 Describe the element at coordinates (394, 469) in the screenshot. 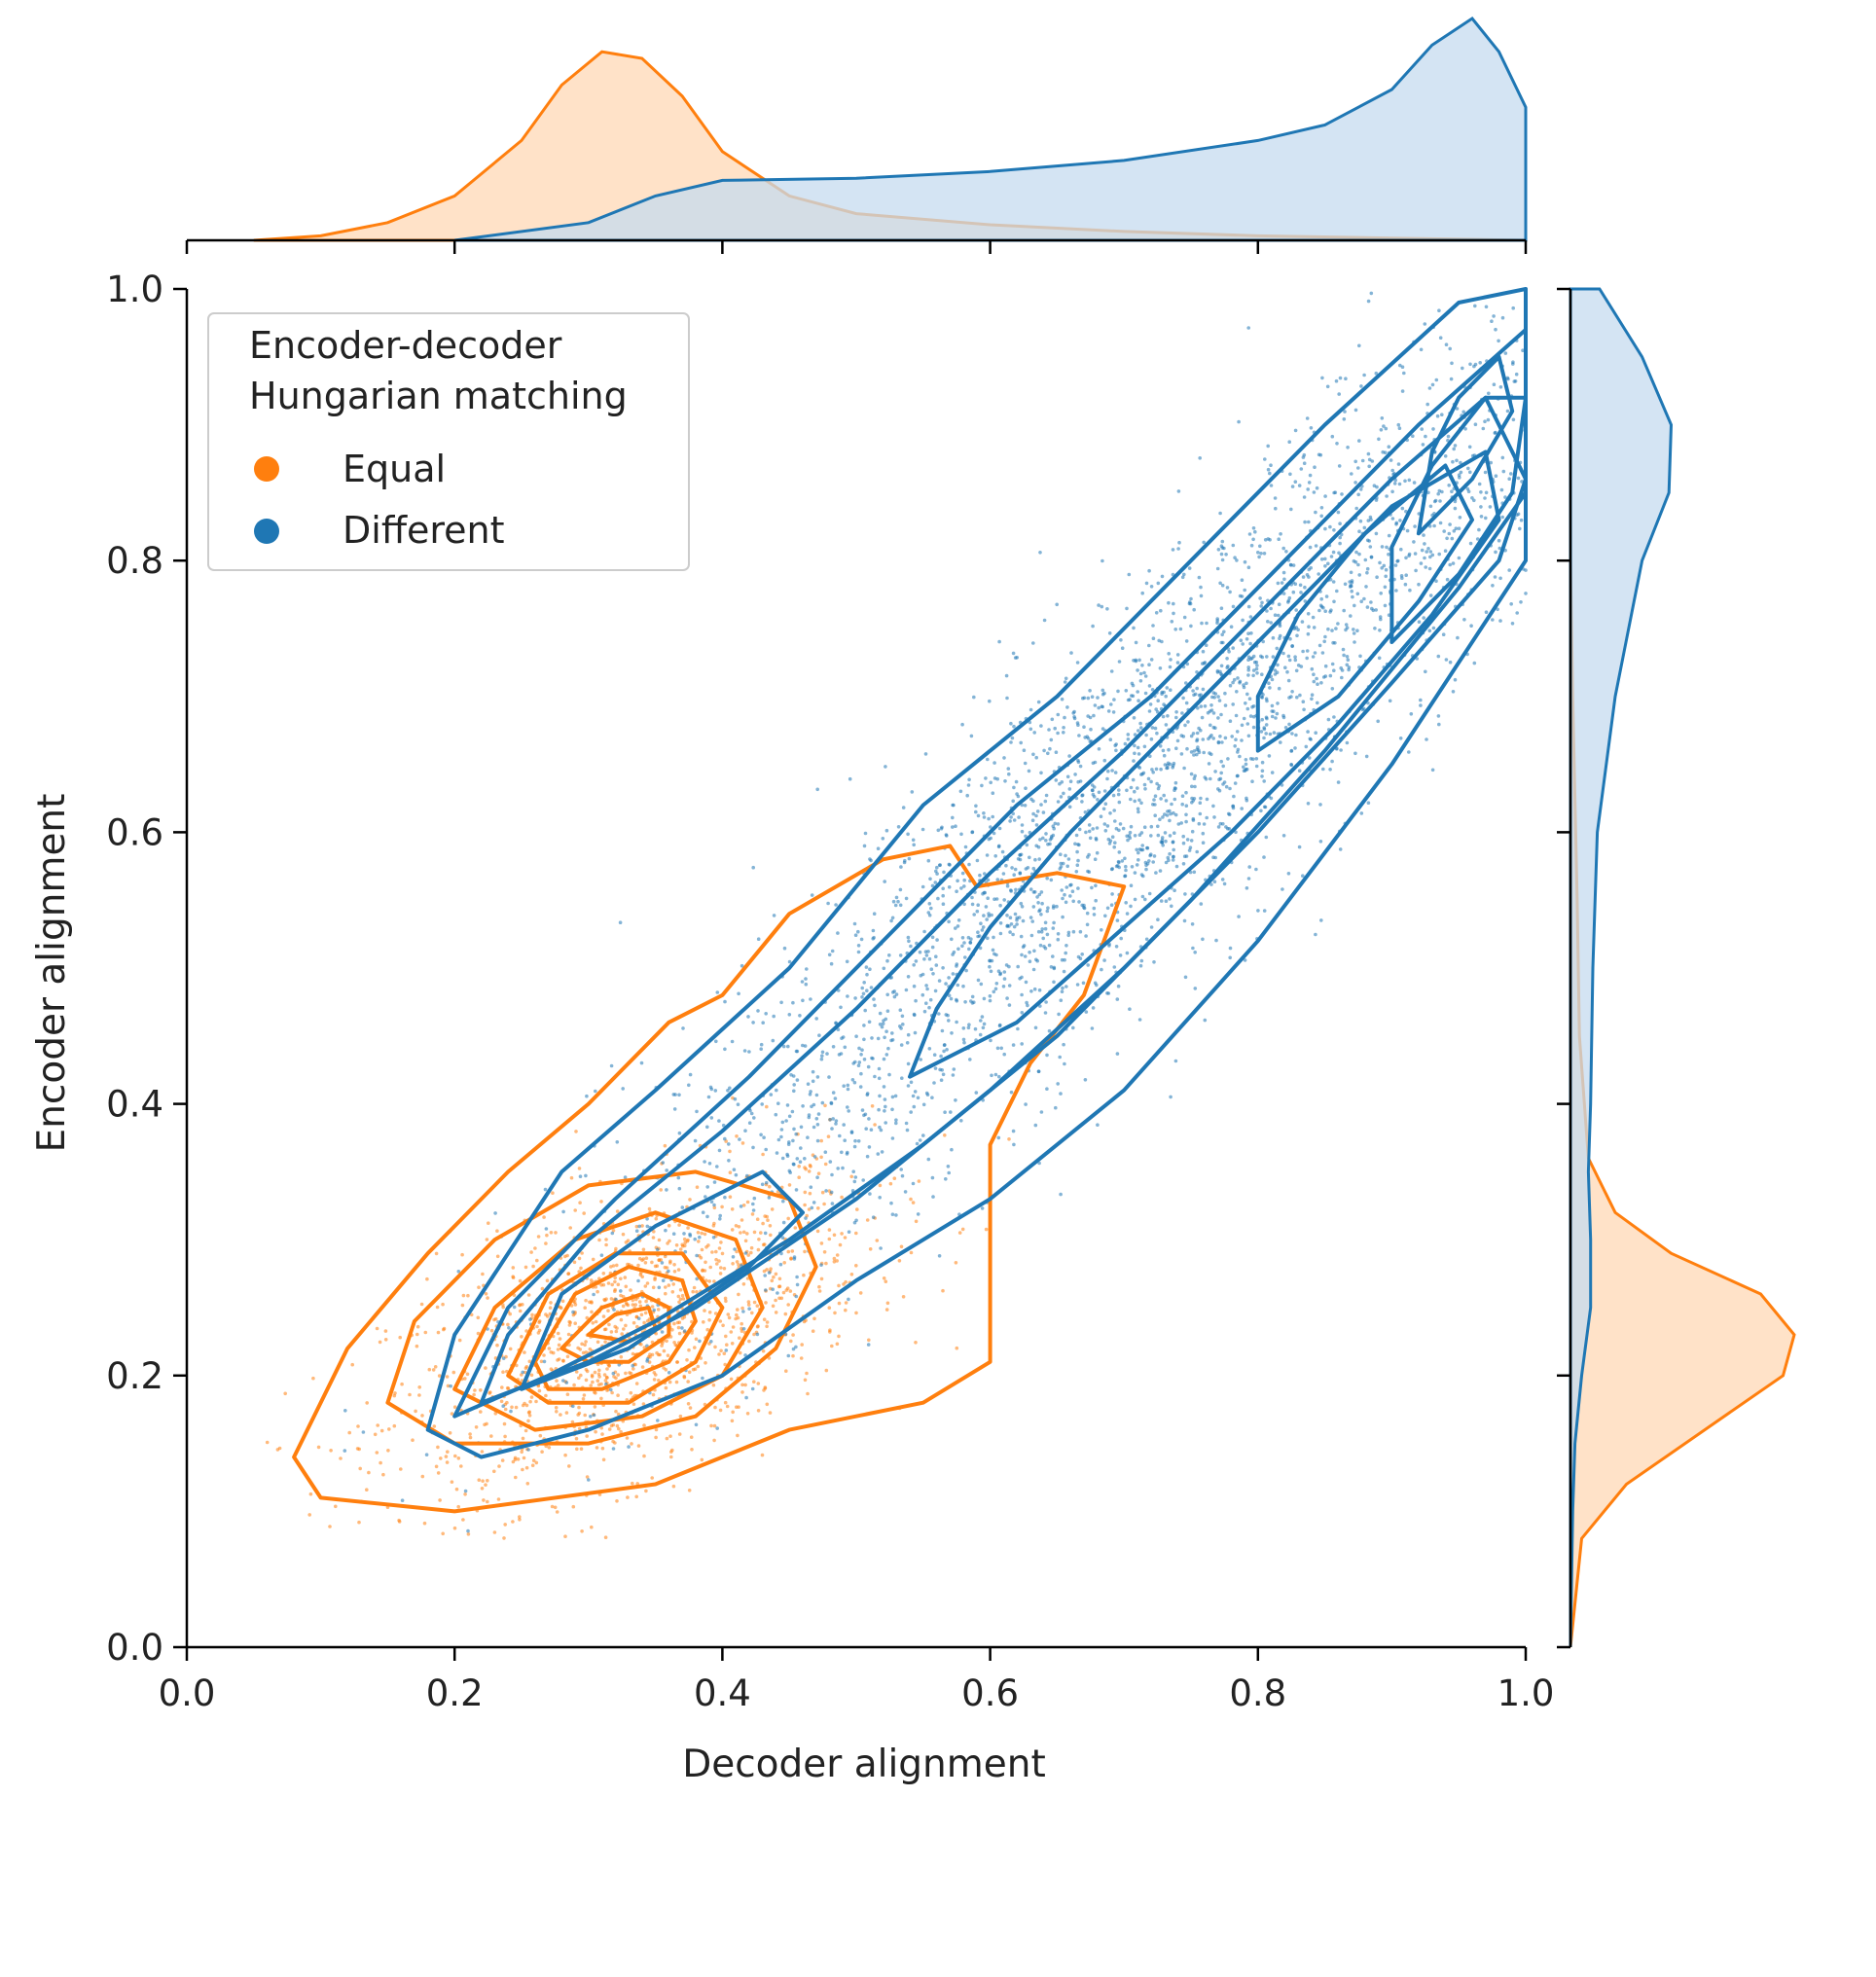

I see `legend-label-equal: Equal` at that location.